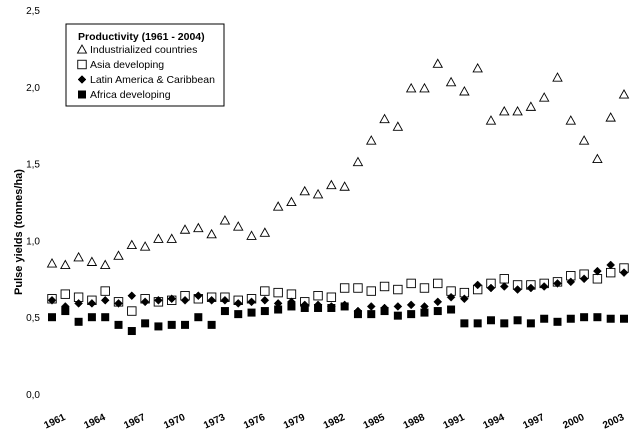 This screenshot has width=630, height=434. Describe the element at coordinates (94, 422) in the screenshot. I see `x-tick-label: 1964` at that location.